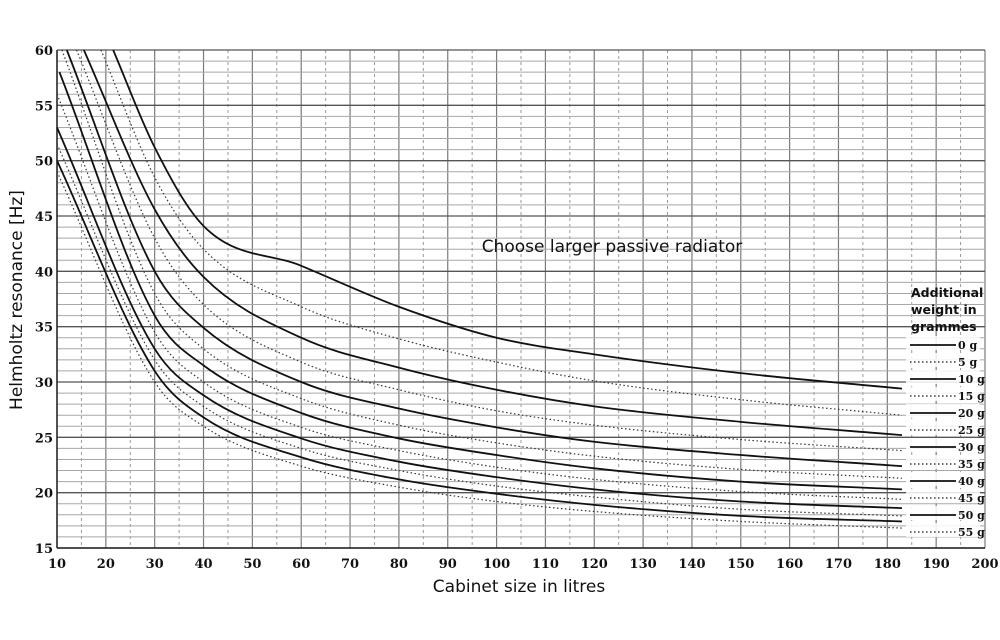  Describe the element at coordinates (971, 532) in the screenshot. I see `legend-label: 55 g` at that location.